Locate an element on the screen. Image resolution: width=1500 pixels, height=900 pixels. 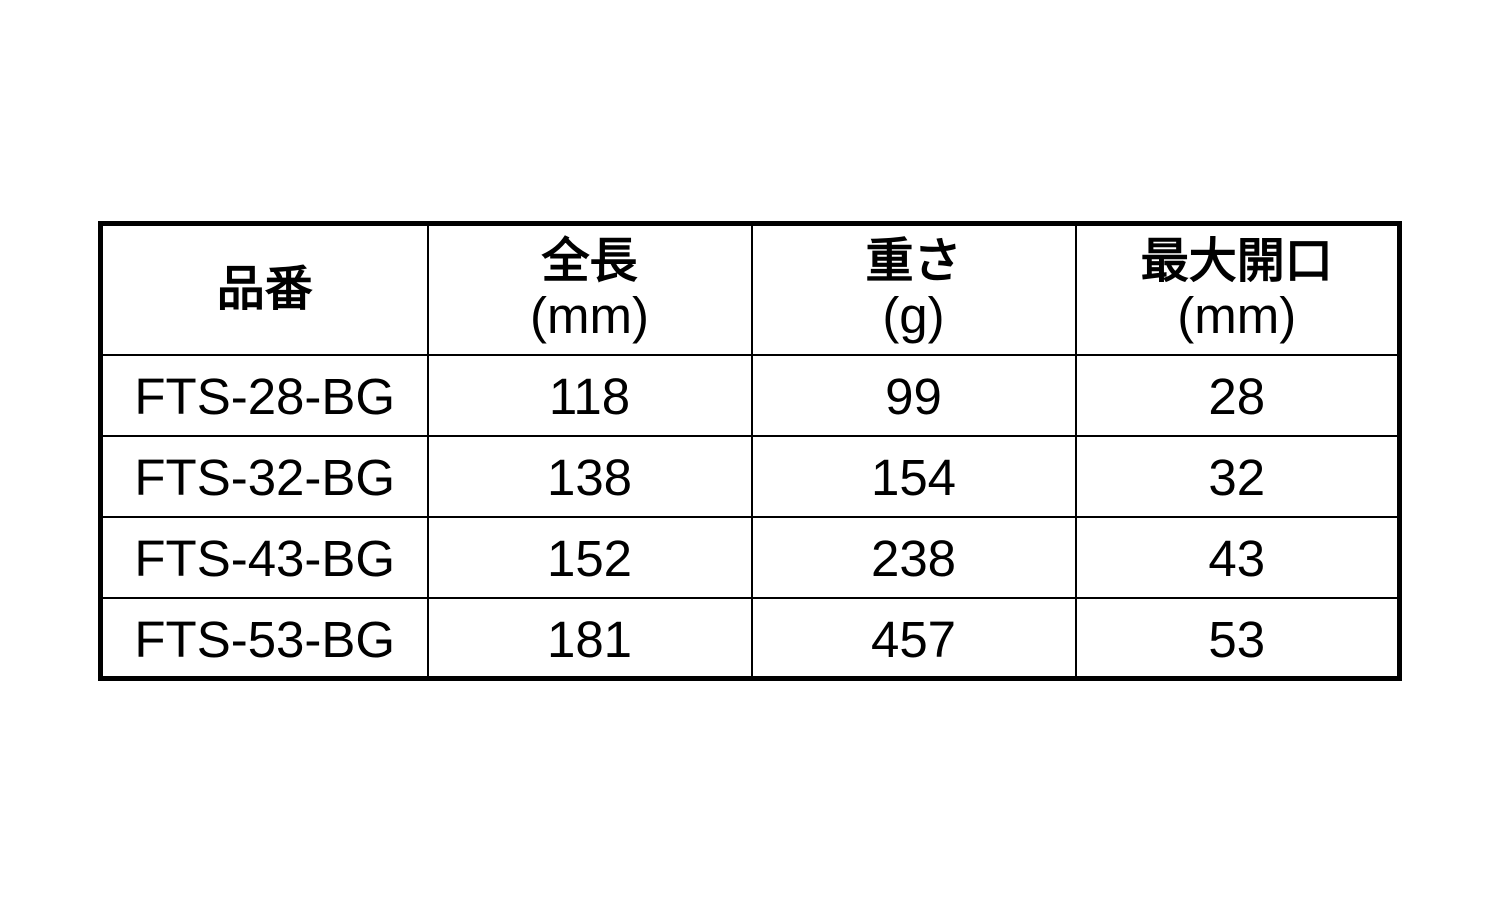
header-part-number: 品番 is located at coordinates (264, 289).